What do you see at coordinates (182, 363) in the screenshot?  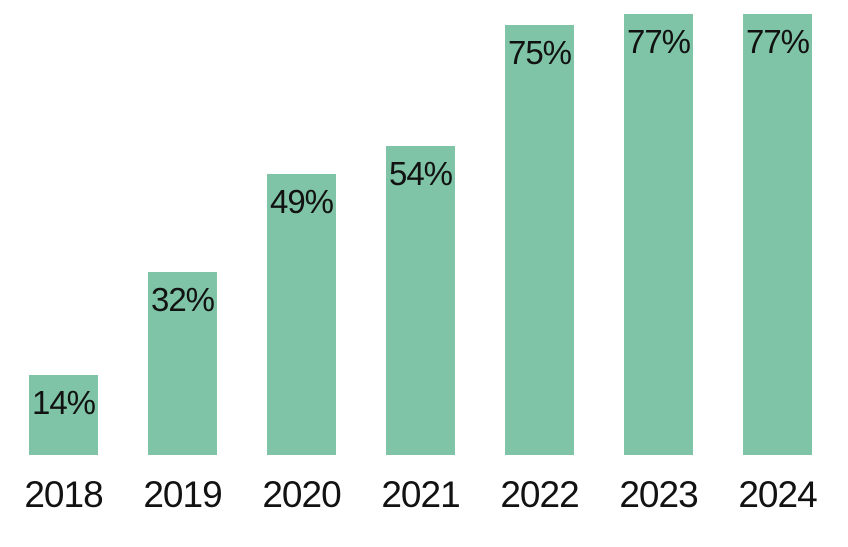 I see `bar-2019: 32%` at bounding box center [182, 363].